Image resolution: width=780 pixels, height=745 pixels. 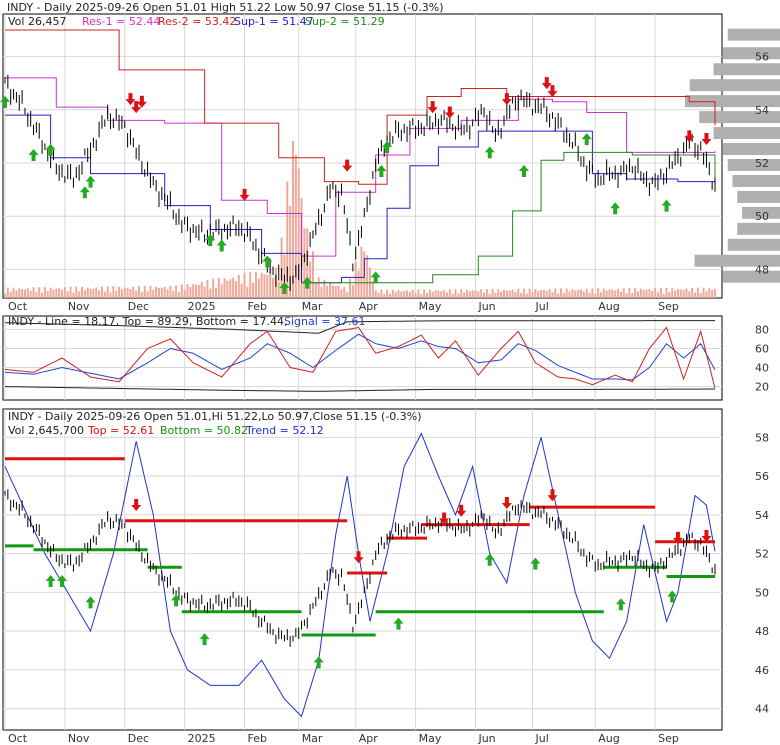 What do you see at coordinates (257, 738) in the screenshot?
I see `trend-x-tick: Feb` at bounding box center [257, 738].